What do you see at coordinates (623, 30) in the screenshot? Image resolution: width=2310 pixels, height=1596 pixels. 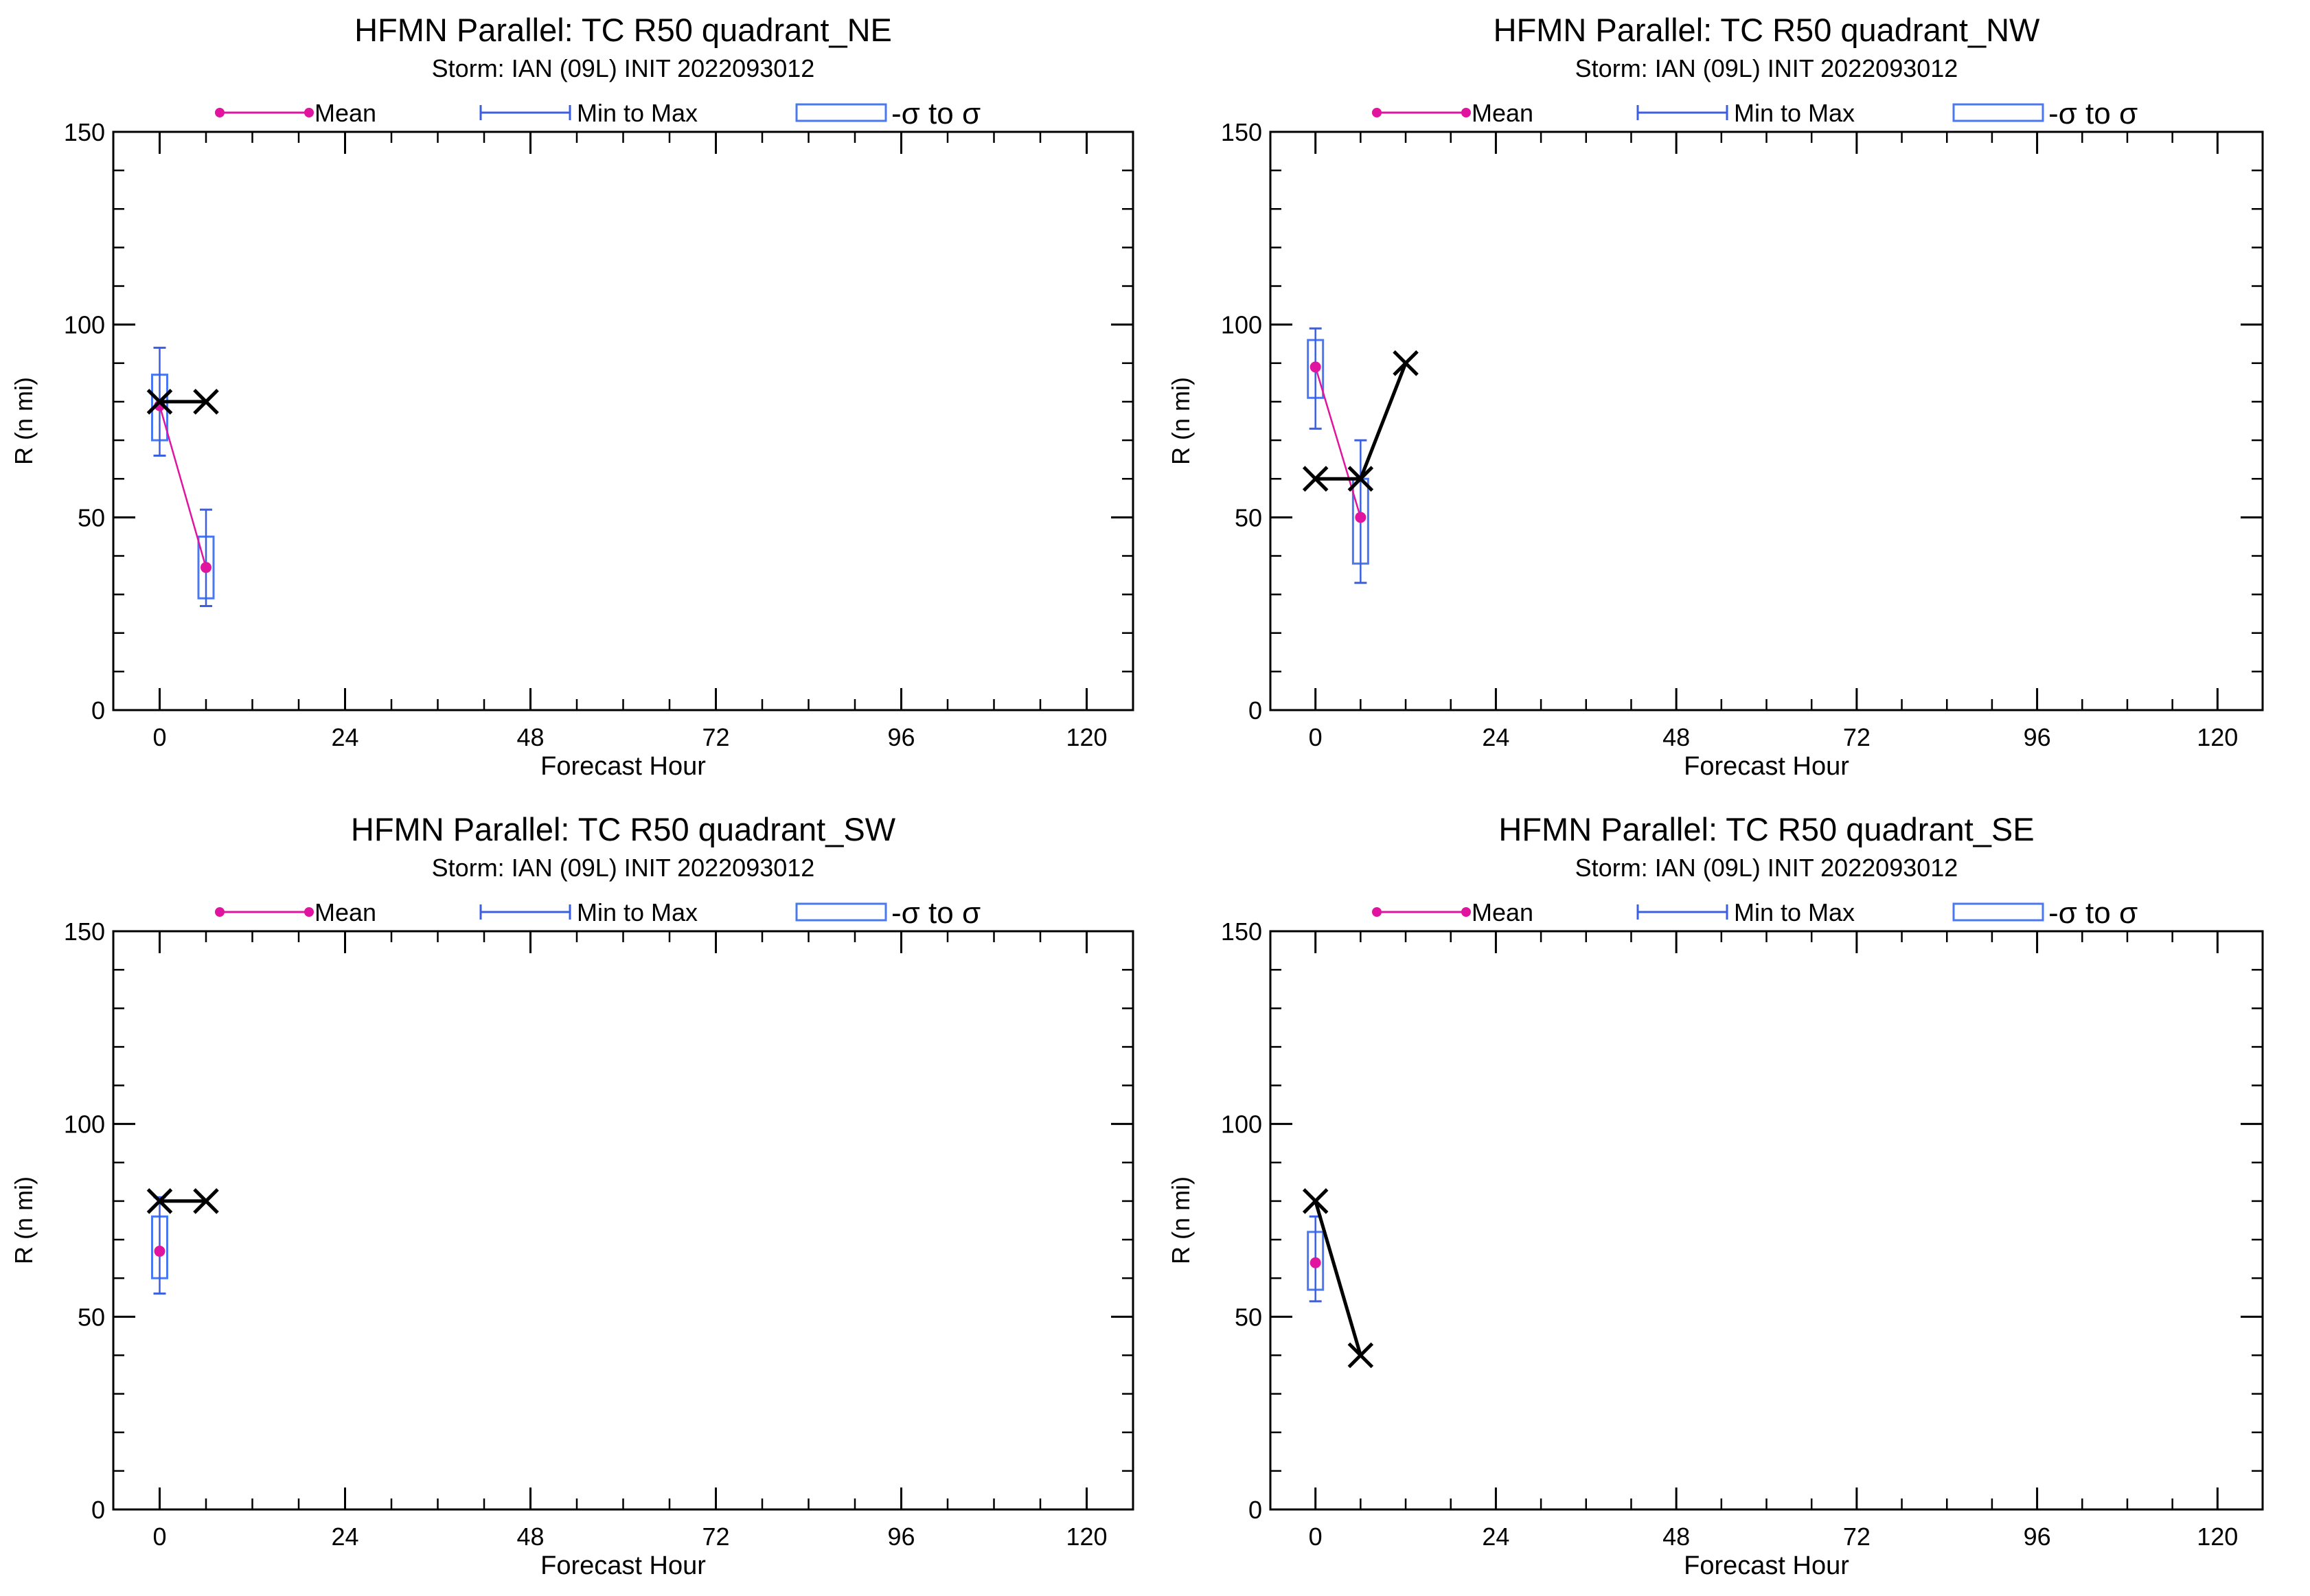 I see `chart-title: HFMN Parallel: TC R50 quadrant_NE` at bounding box center [623, 30].